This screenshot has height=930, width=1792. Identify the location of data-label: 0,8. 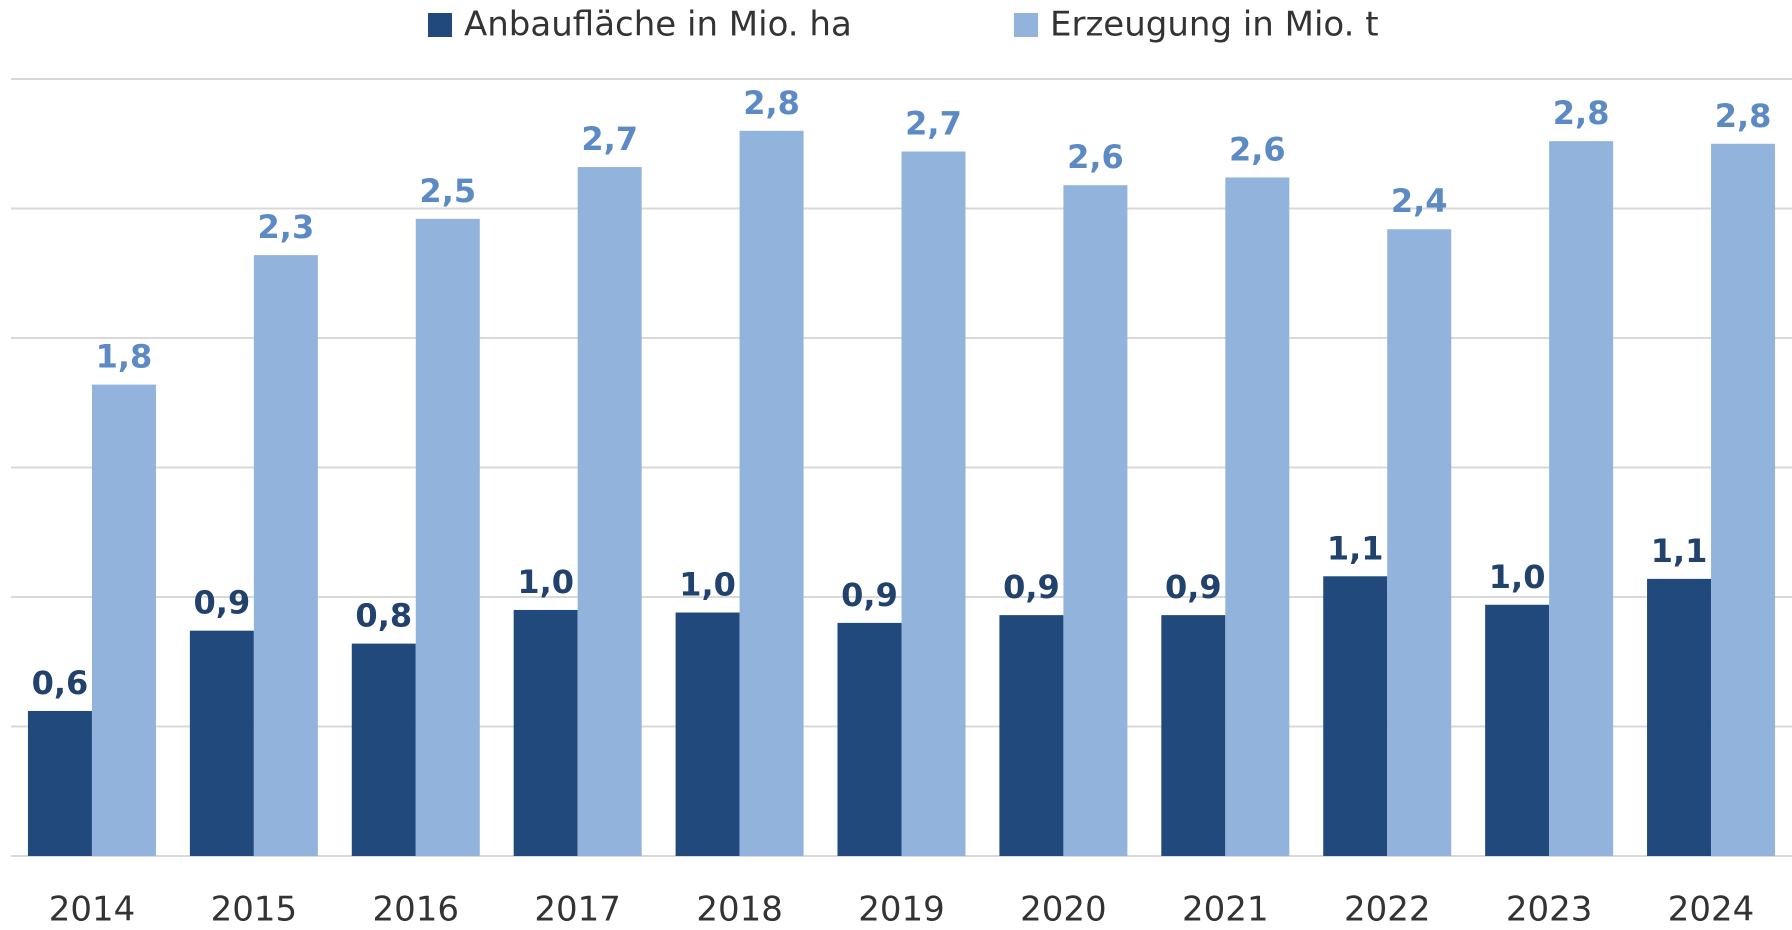
(383, 616).